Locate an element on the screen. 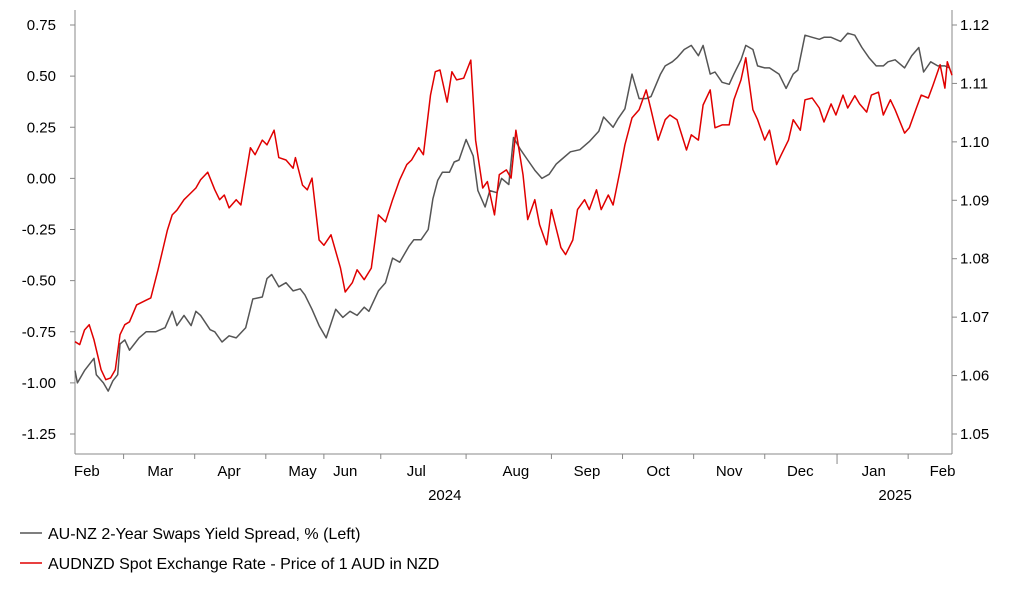 This screenshot has width=1022, height=602. x-tick-label: Jul is located at coordinates (416, 471).